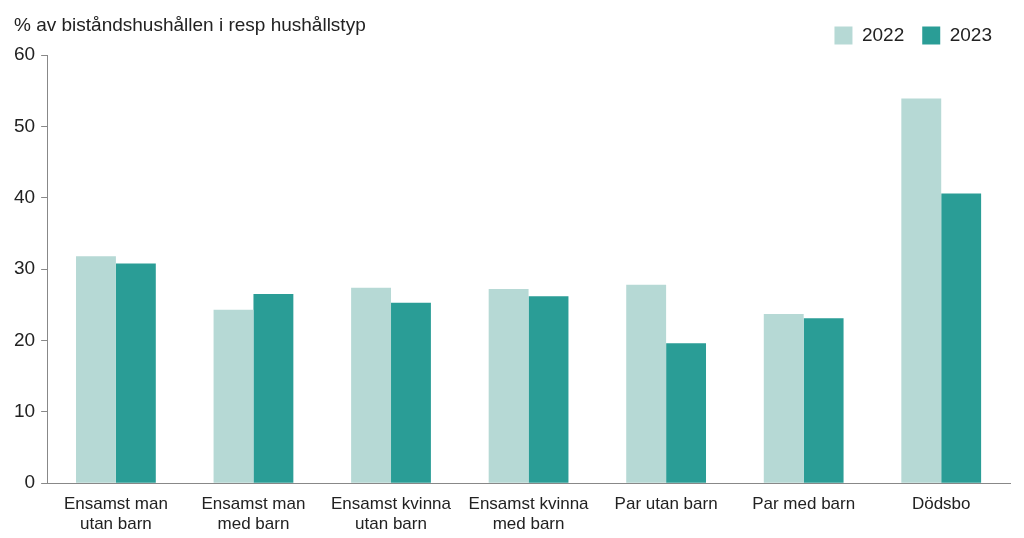 This screenshot has width=1024, height=538. Describe the element at coordinates (666, 504) in the screenshot. I see `x-tick-label: Par utan barn` at that location.